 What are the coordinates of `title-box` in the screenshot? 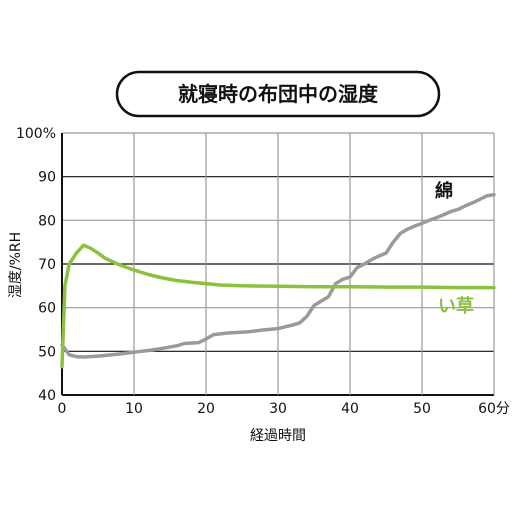 It's located at (278, 94).